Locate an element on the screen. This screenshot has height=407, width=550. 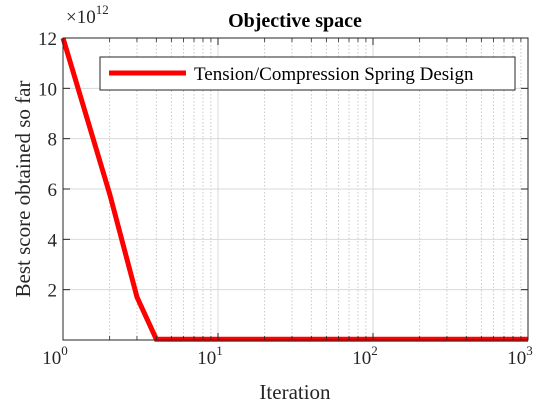
y-axis-label: Best score obtained so far is located at coordinates (23, 189).